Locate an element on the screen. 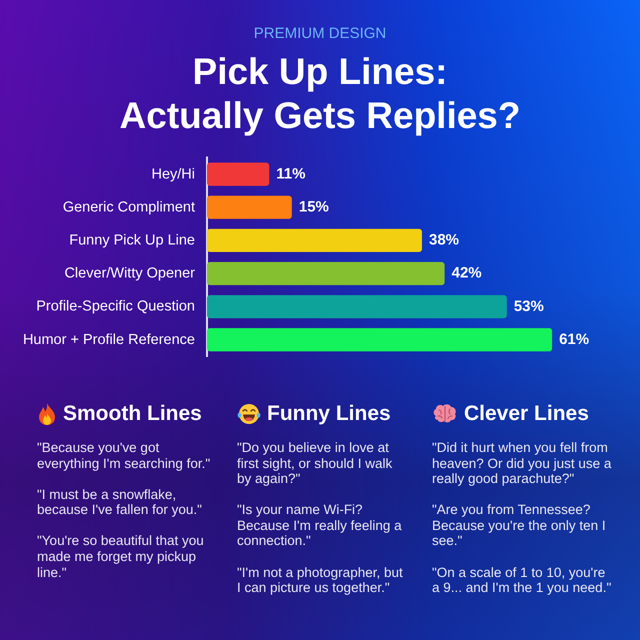 The width and height of the screenshot is (640, 640). text: "Did it hurt when you fell from heaven? Or did you just use a really good parachute?" is located at coordinates (522, 463).